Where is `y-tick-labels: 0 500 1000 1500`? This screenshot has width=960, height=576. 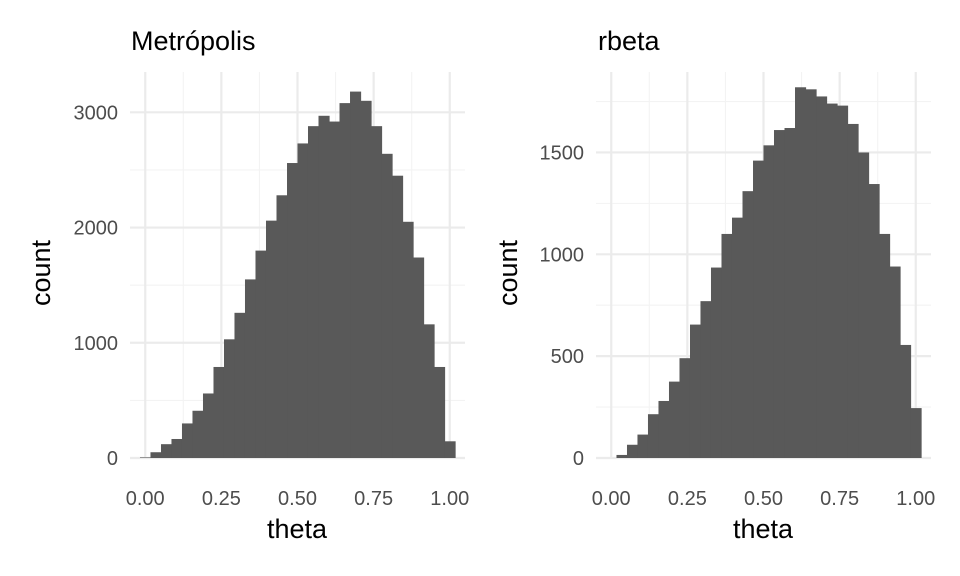
y-tick-labels: 0 500 1000 1500 is located at coordinates (562, 306).